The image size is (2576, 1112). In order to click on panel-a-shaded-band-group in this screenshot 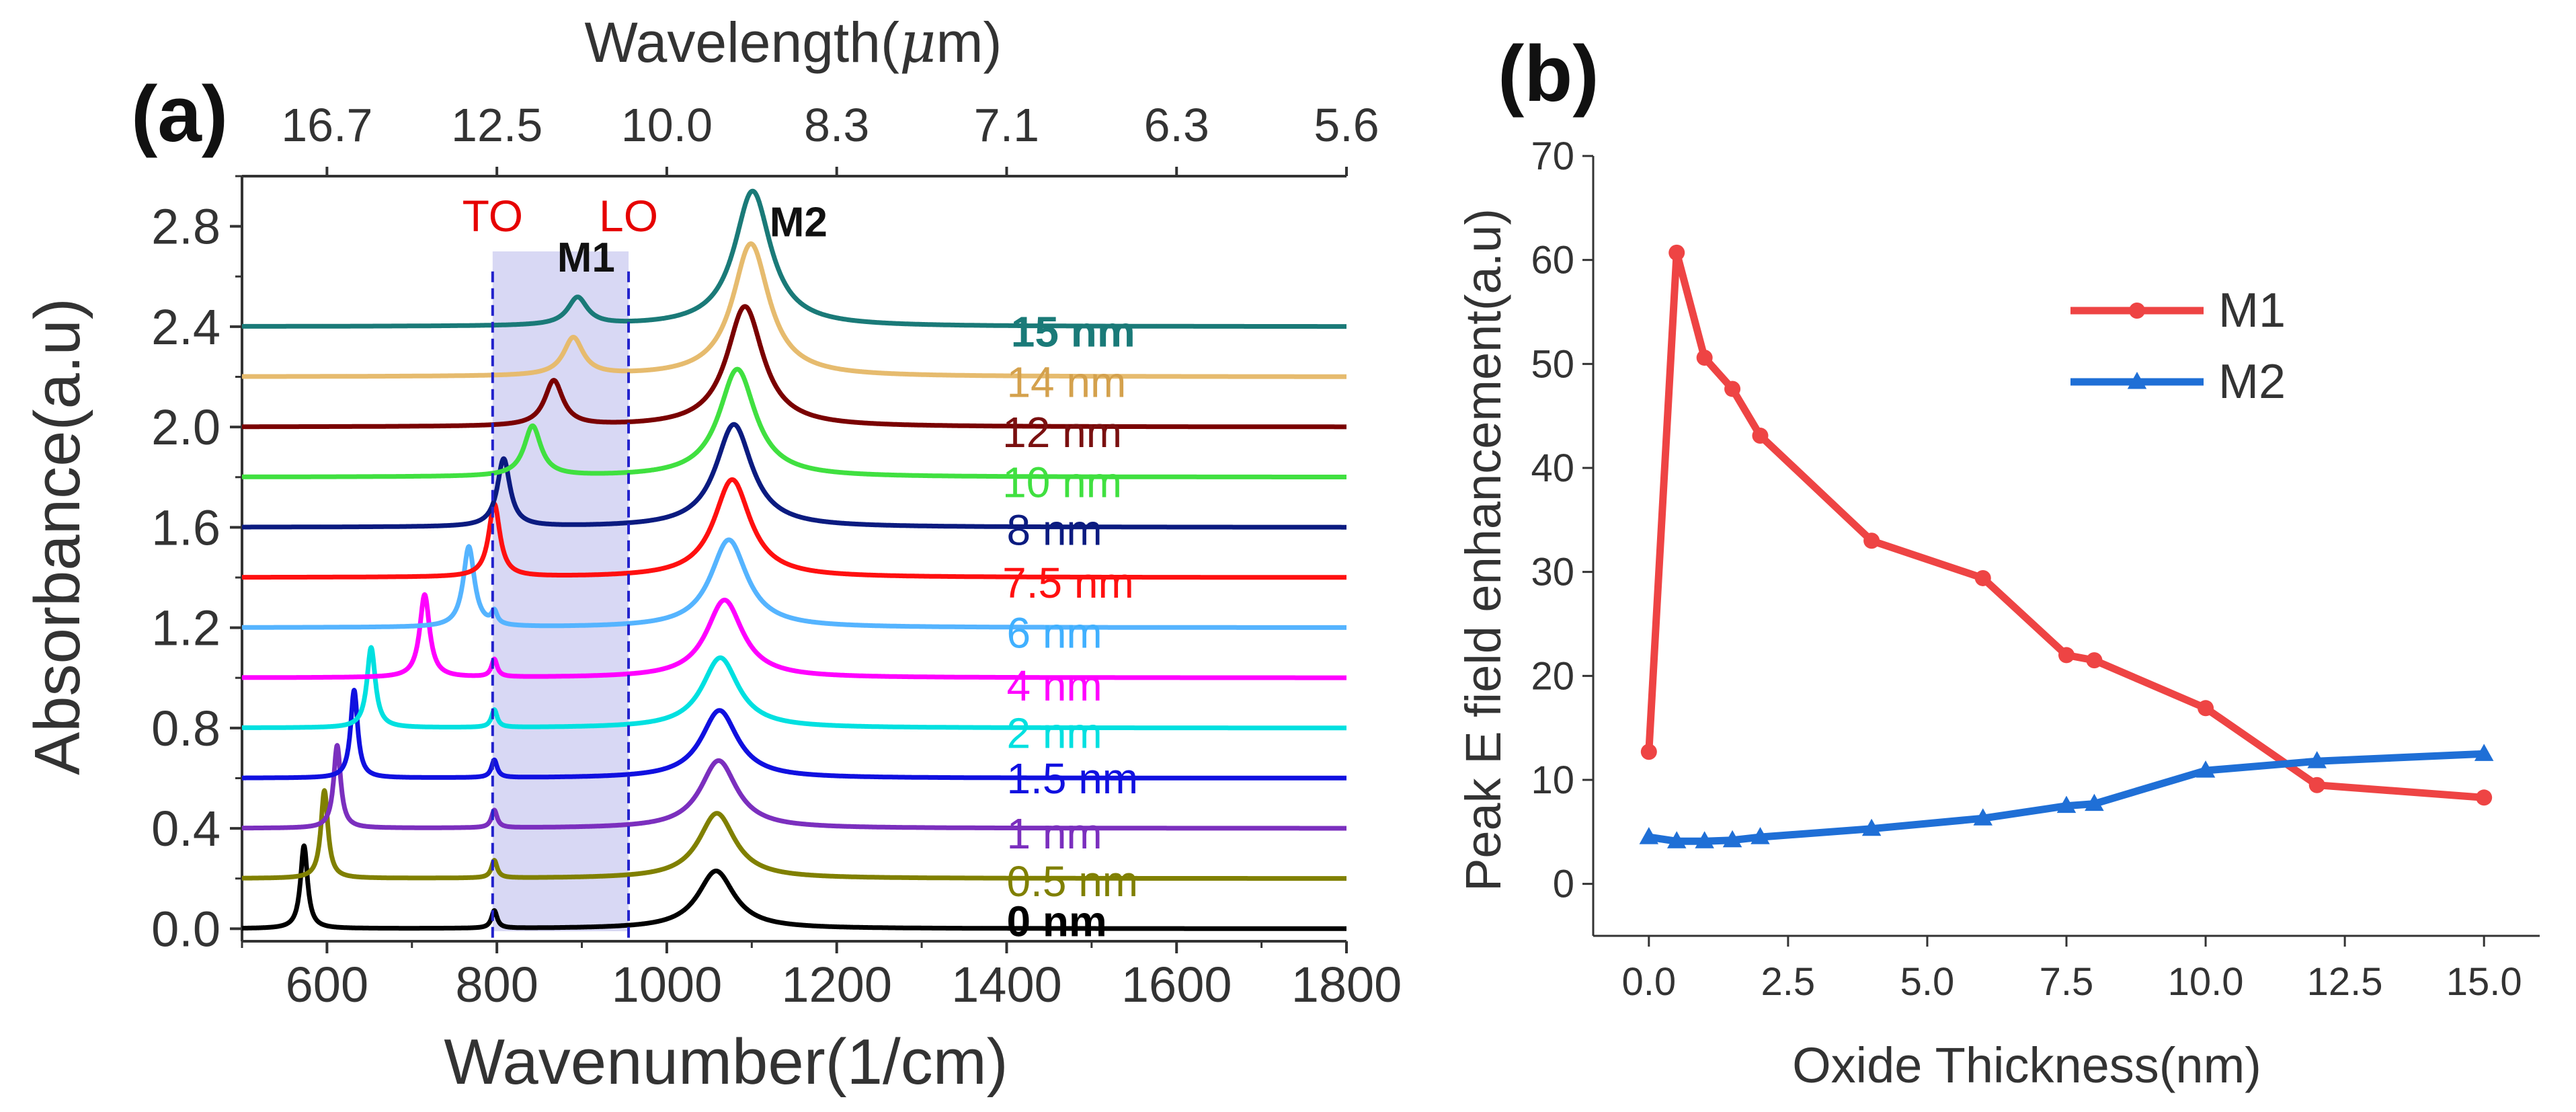, I will do `click(560, 591)`.